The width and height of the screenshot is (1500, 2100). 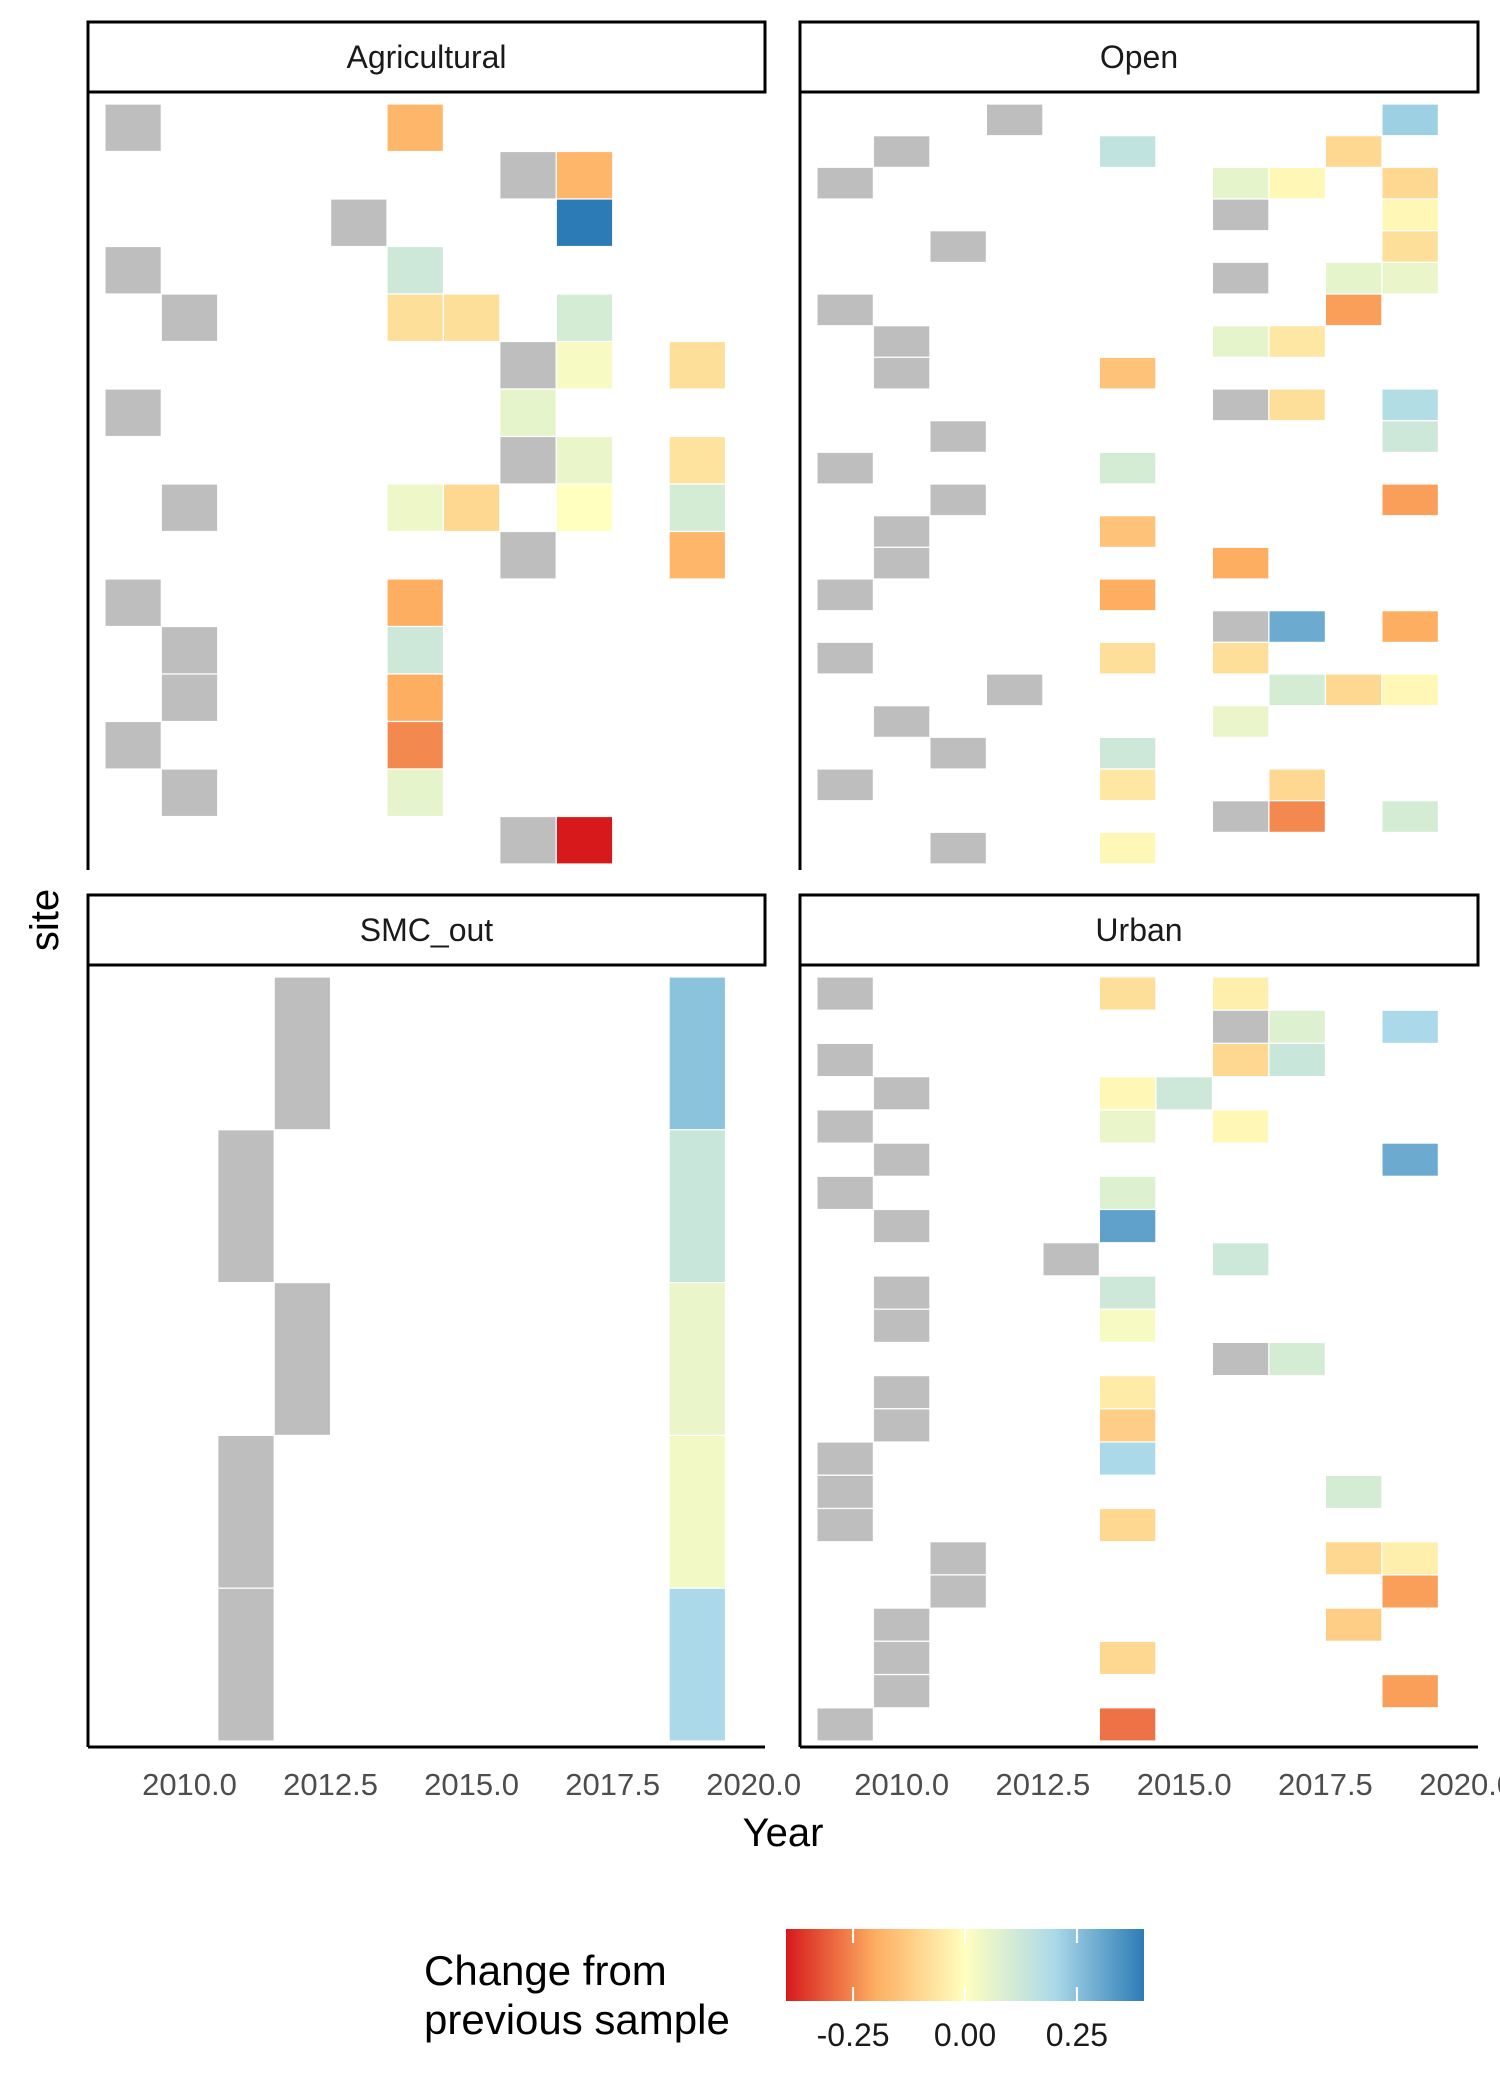 I want to click on x-tick-label: 2010.0, so click(x=189, y=1784).